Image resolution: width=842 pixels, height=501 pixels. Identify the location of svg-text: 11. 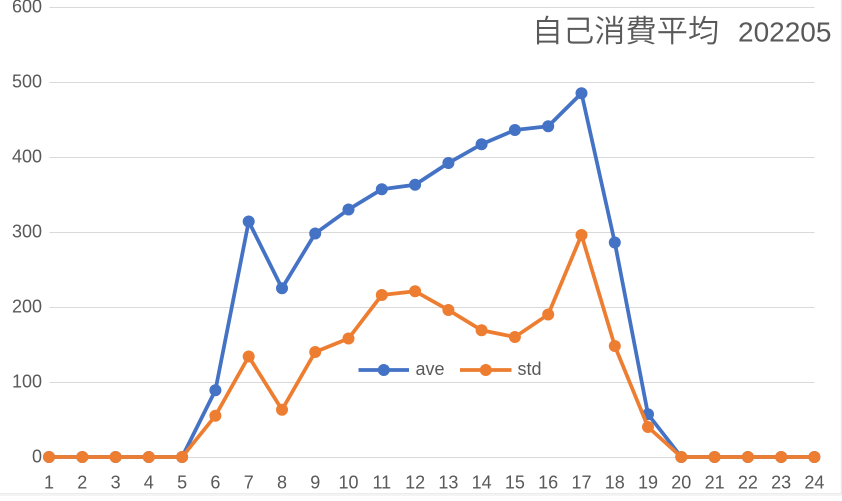
(381, 483).